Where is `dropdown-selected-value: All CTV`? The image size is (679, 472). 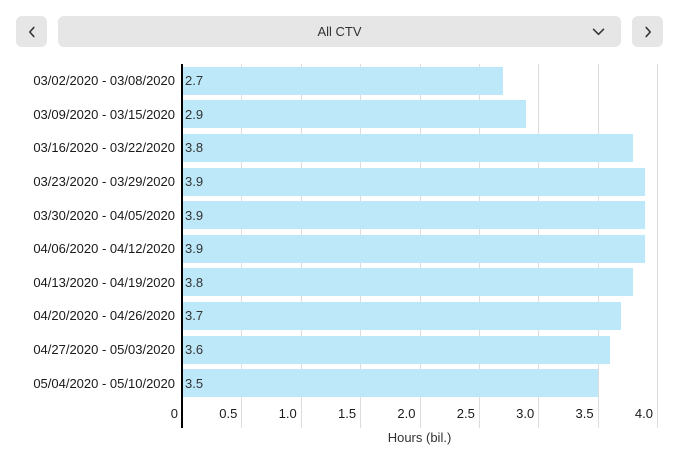 dropdown-selected-value: All CTV is located at coordinates (339, 31).